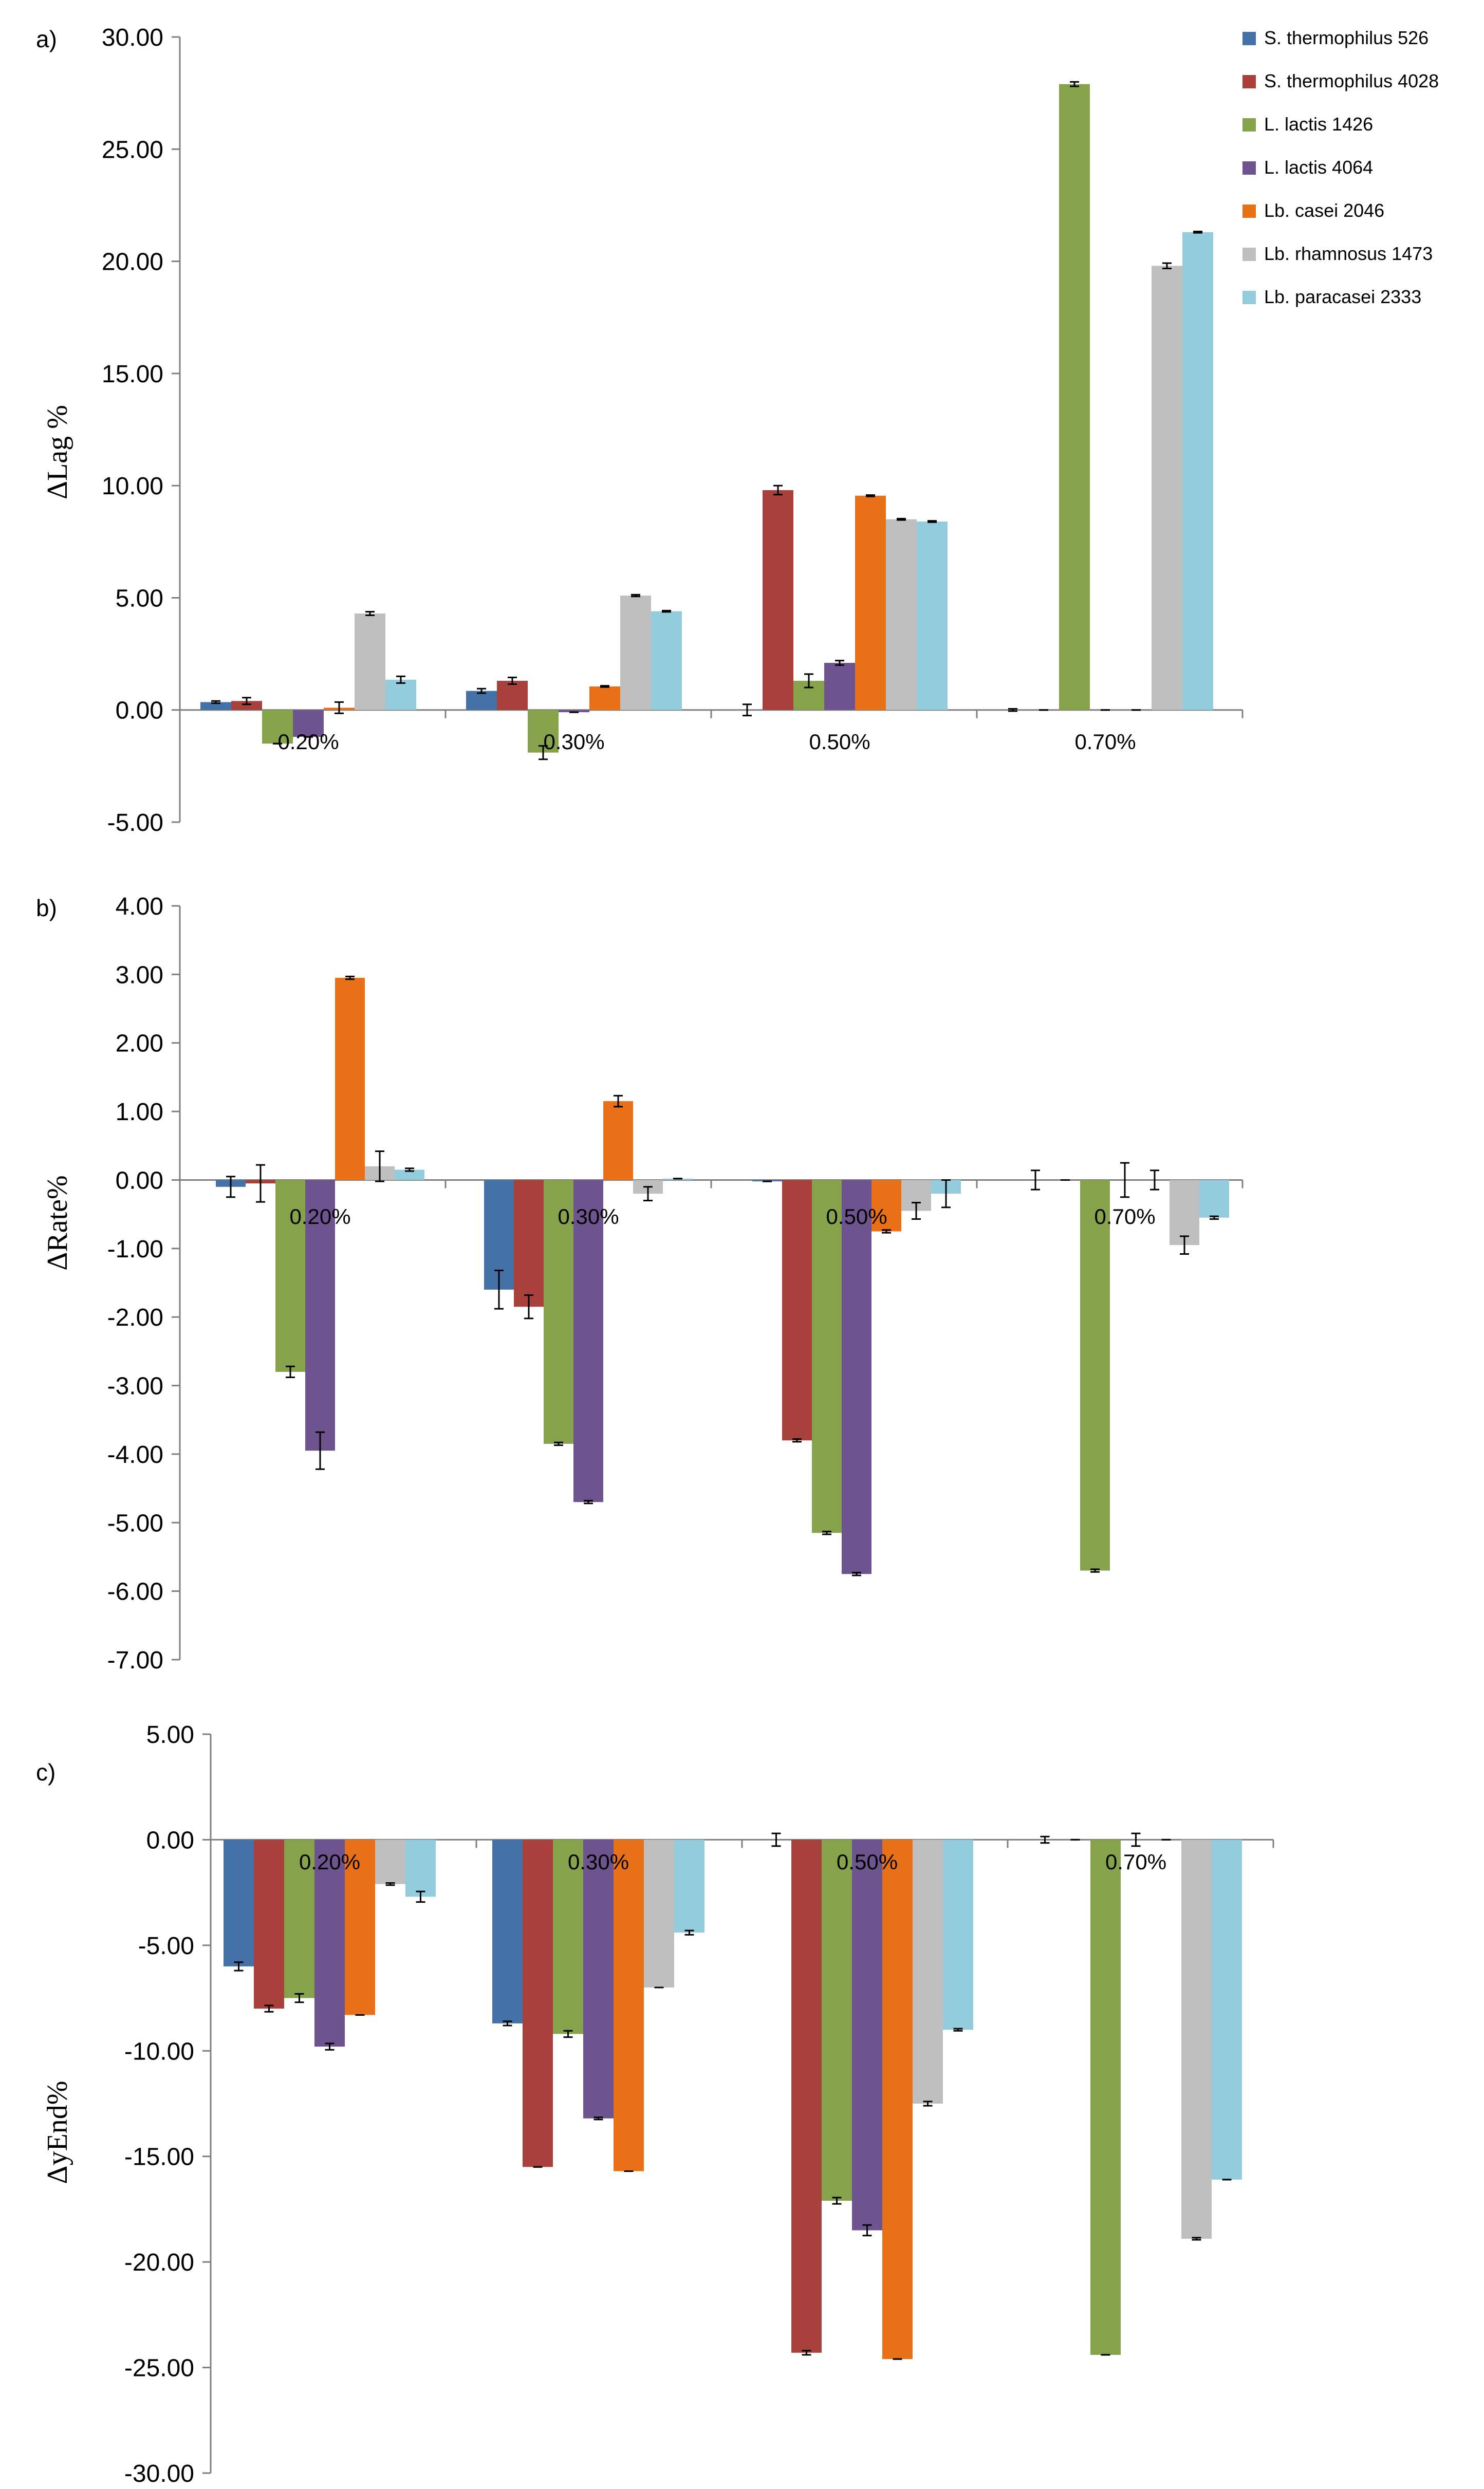  Describe the element at coordinates (139, 906) in the screenshot. I see `y-tick-label: 4.00` at that location.